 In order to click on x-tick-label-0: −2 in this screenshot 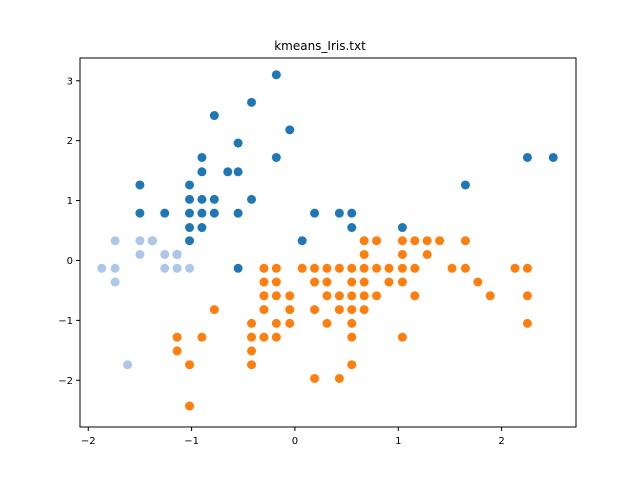, I will do `click(88, 441)`.